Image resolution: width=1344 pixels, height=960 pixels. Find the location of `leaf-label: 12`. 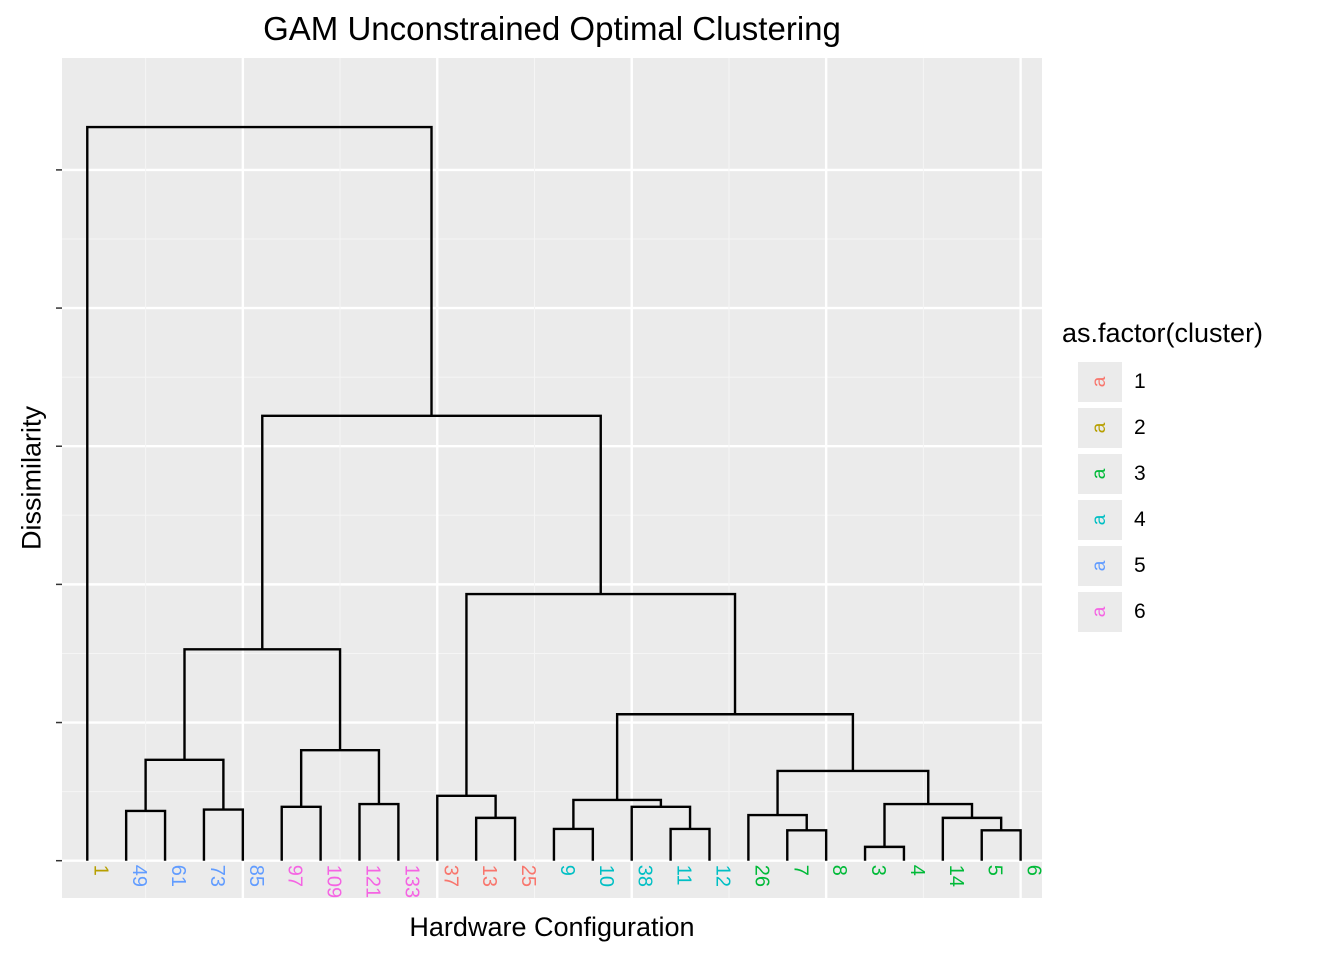

leaf-label: 12 is located at coordinates (723, 876).